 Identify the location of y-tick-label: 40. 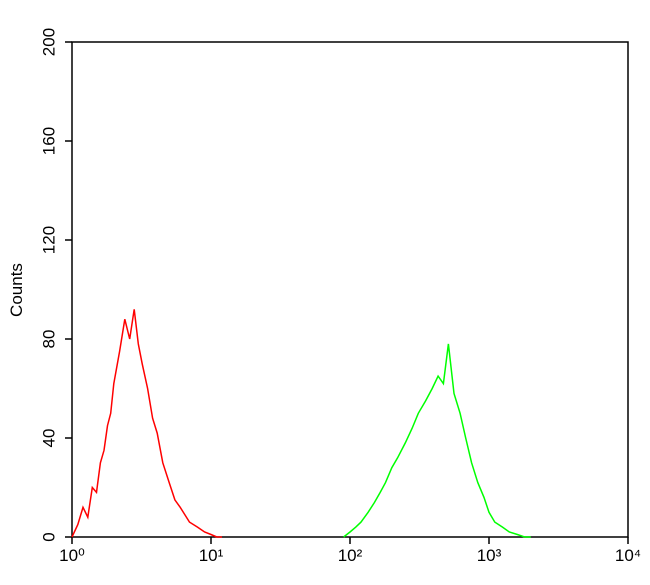
(48, 438).